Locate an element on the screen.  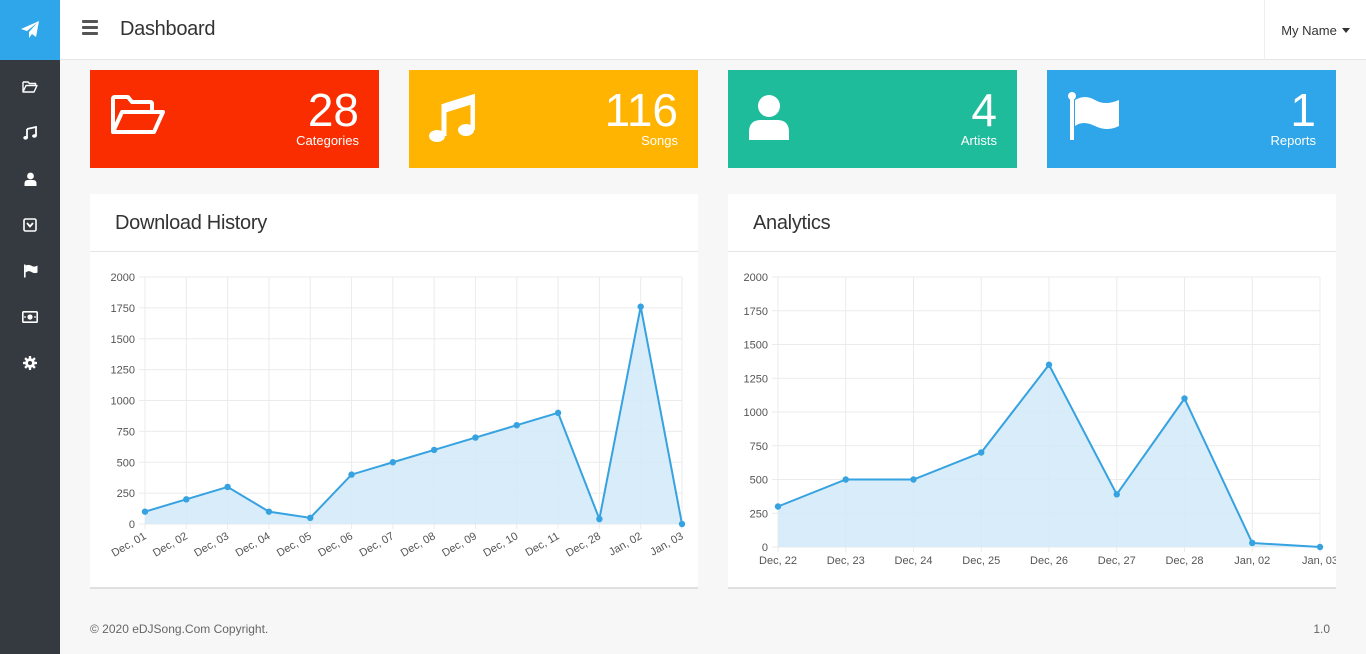
x-tick-label: Jan, 02 is located at coordinates (625, 544).